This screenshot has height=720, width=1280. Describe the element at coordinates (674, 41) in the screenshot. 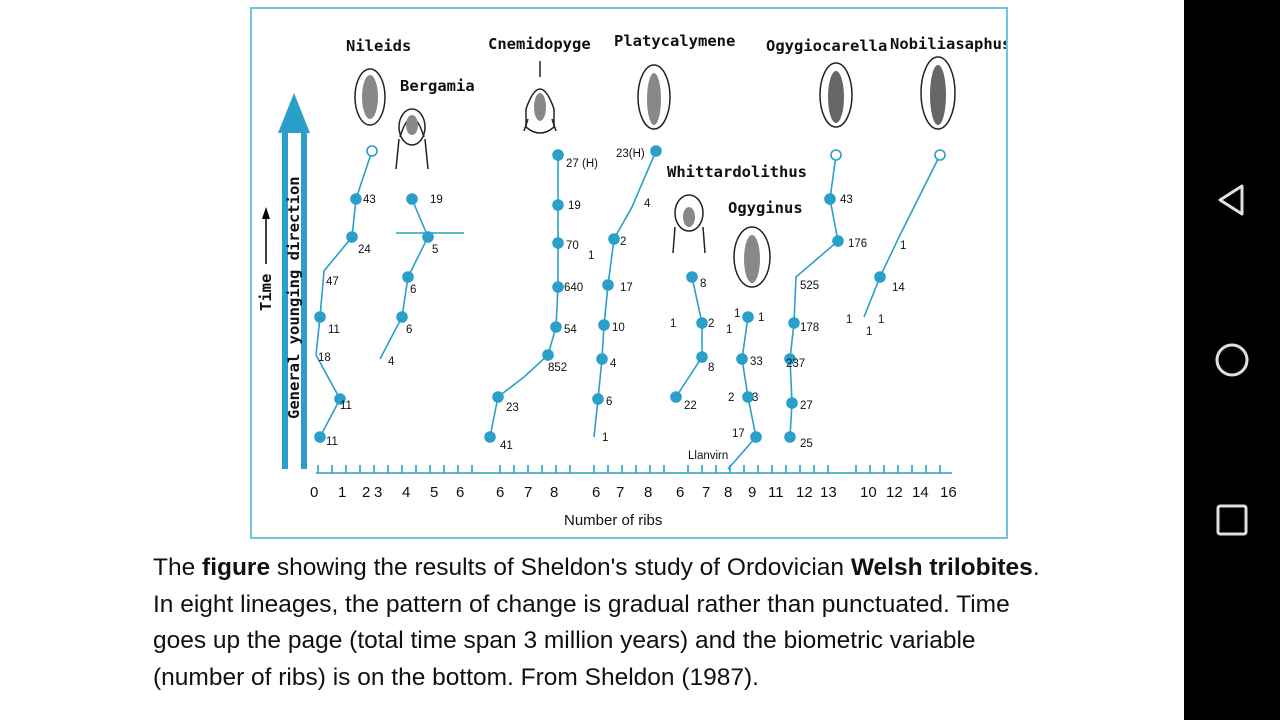

I see `genus-label: Platycalymene` at that location.